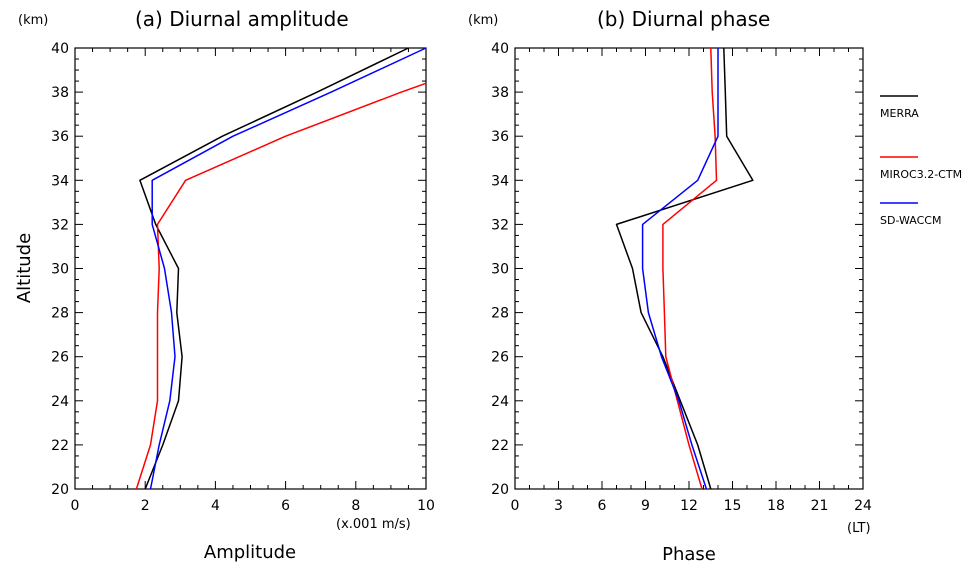 The height and width of the screenshot is (566, 977). What do you see at coordinates (921, 174) in the screenshot?
I see `legend-label: MIROC3.2-CTM` at bounding box center [921, 174].